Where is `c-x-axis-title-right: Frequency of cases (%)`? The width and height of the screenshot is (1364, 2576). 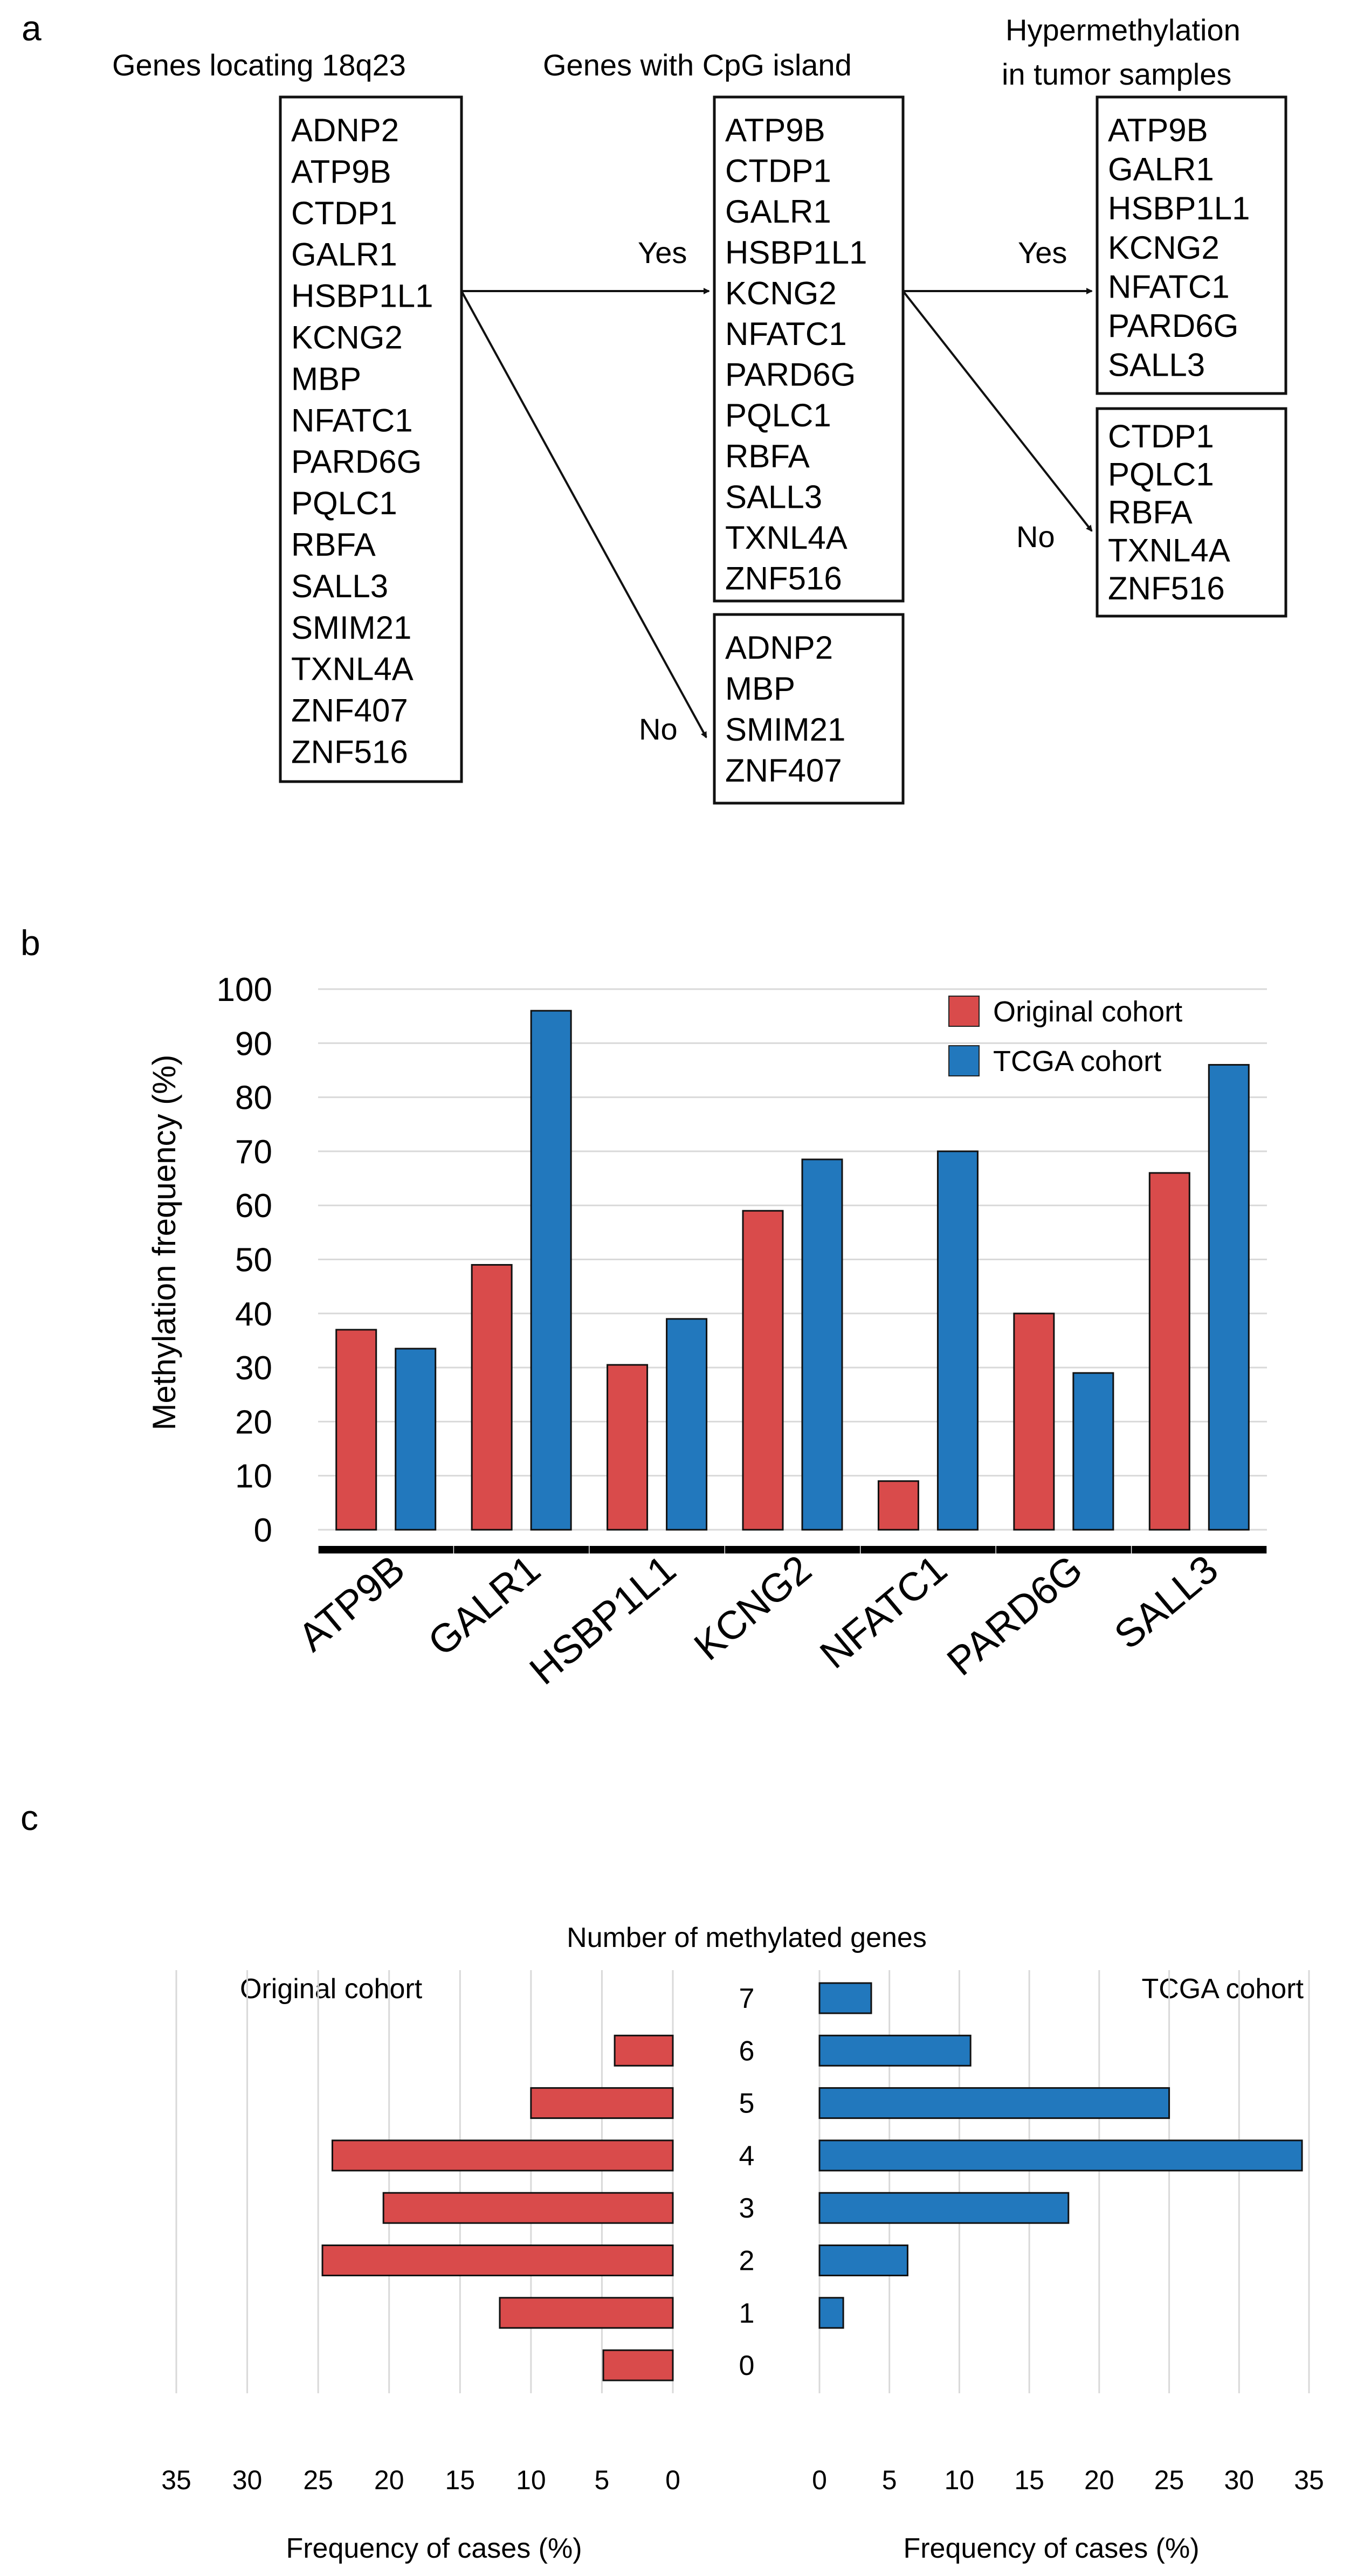
c-x-axis-title-right: Frequency of cases (%) is located at coordinates (1051, 2548).